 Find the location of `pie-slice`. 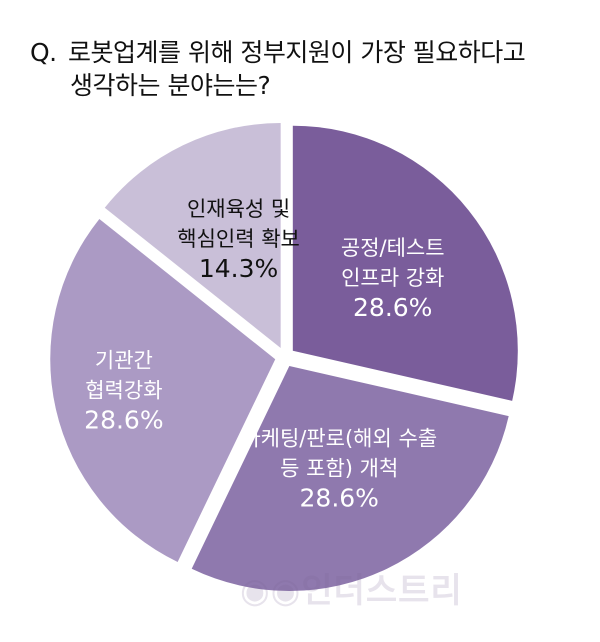

pie-slice is located at coordinates (192, 235).